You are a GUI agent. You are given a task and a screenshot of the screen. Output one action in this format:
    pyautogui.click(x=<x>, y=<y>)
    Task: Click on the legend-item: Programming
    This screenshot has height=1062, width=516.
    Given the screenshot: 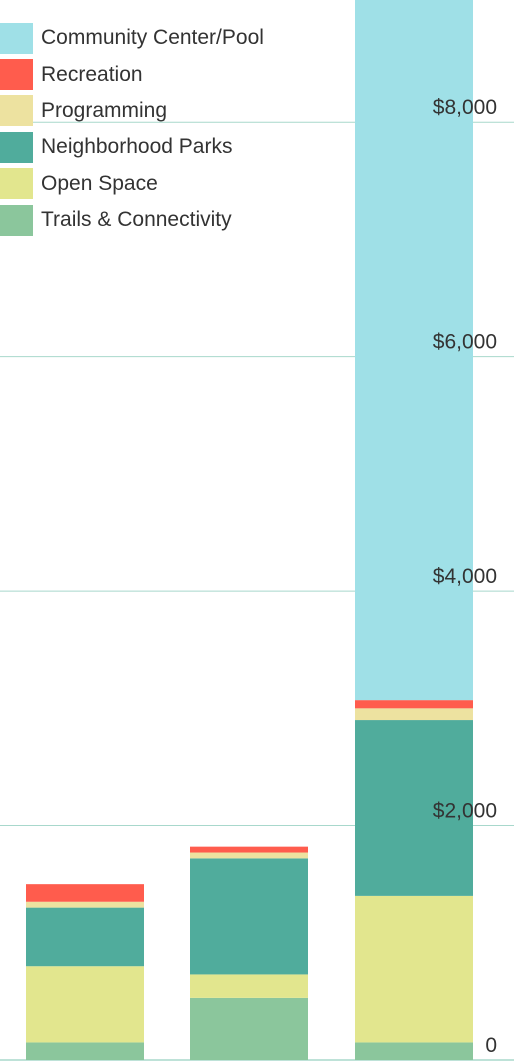 What is the action you would take?
    pyautogui.click(x=132, y=111)
    